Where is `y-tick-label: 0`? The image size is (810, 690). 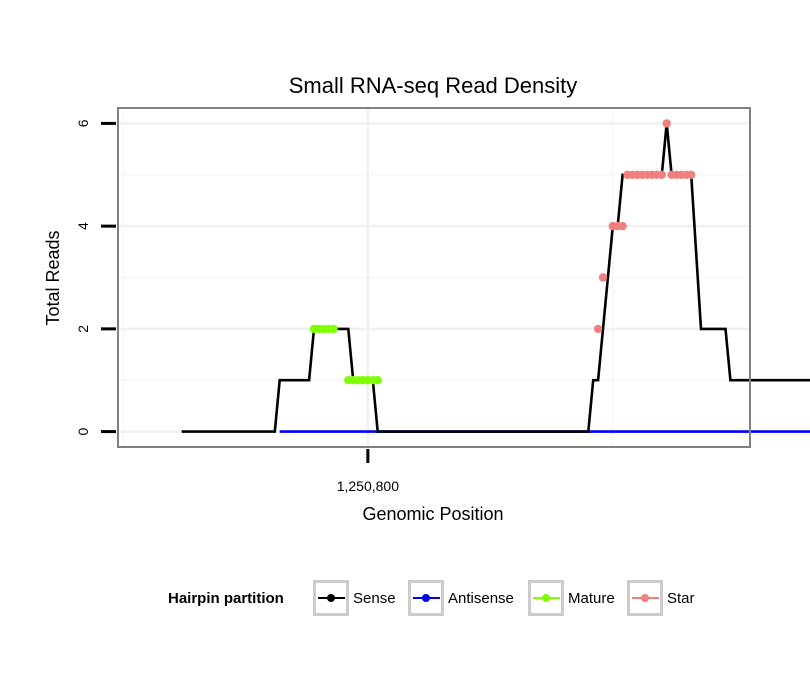
y-tick-label: 0 is located at coordinates (83, 431).